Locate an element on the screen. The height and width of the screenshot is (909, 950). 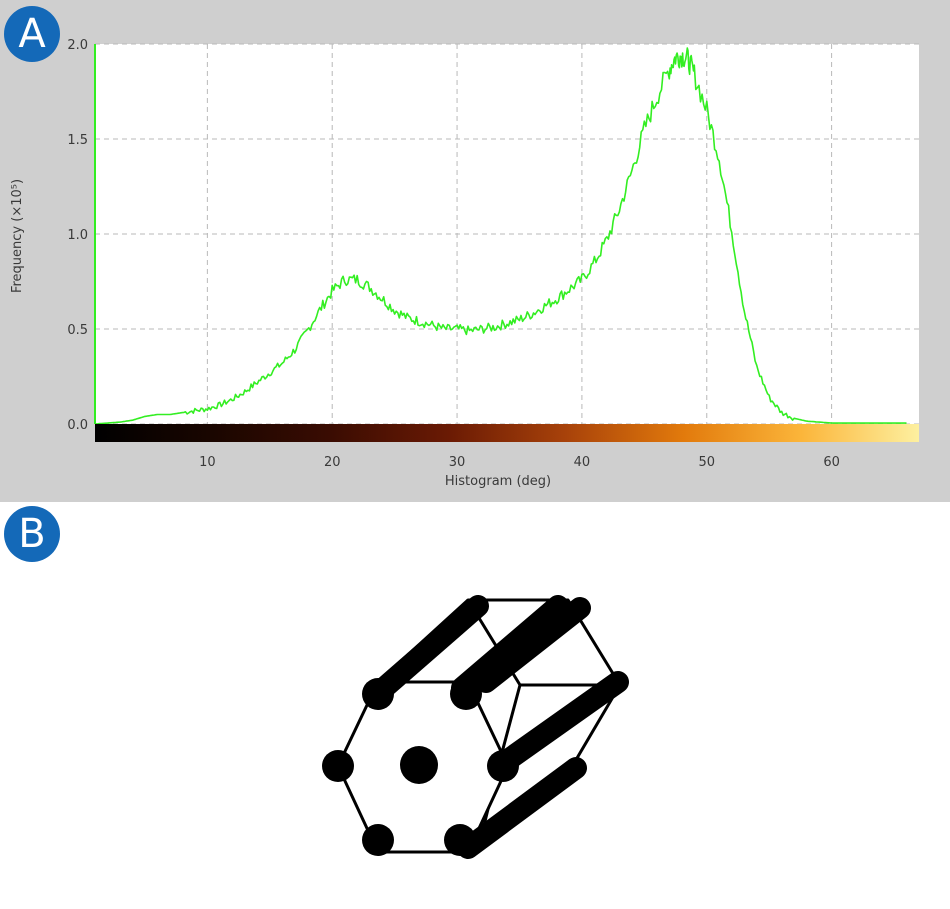
x-tick-label: 20 is located at coordinates (332, 462).